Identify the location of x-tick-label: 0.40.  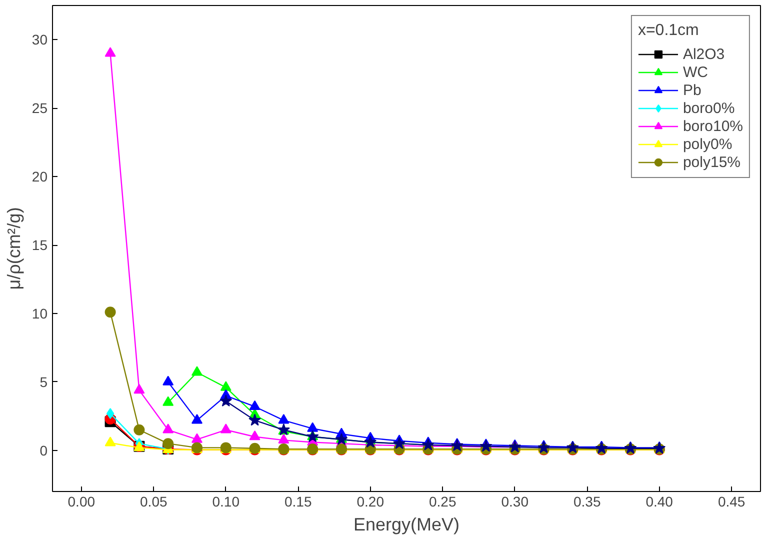
(660, 502).